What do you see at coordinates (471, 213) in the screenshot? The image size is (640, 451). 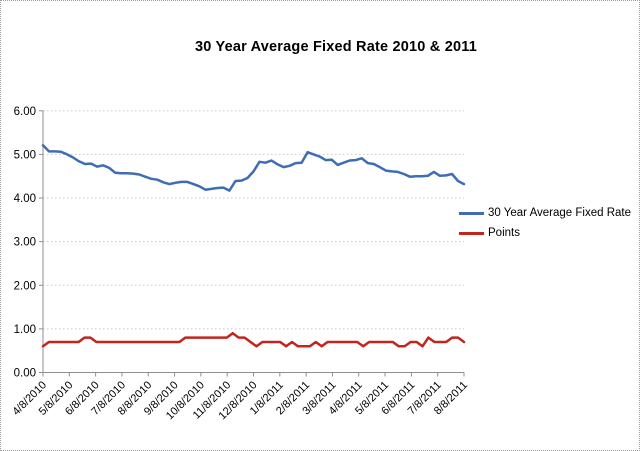 I see `rate-line-swatch` at bounding box center [471, 213].